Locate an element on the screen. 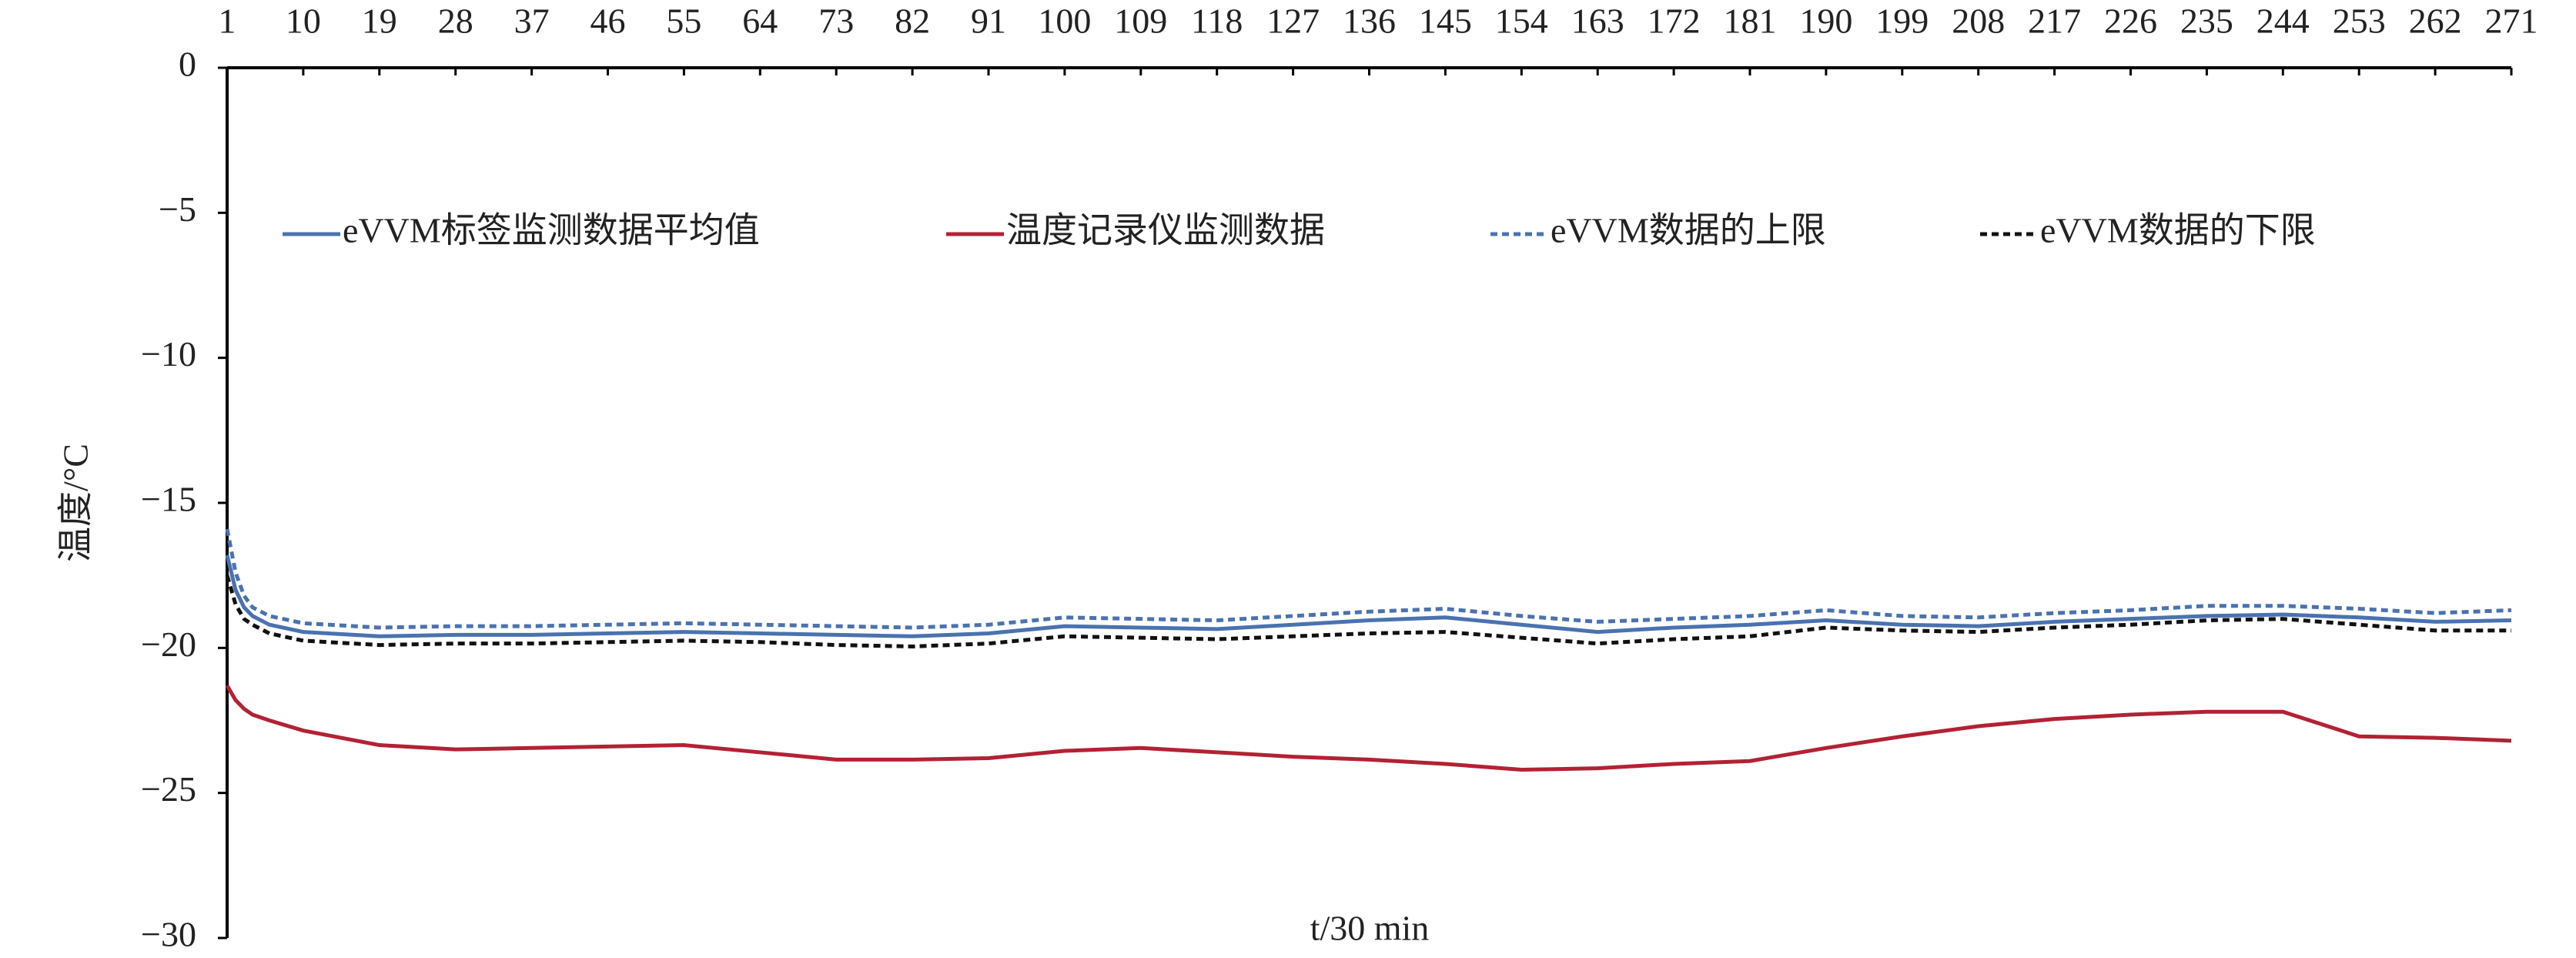 The width and height of the screenshot is (2576, 958). x-tick-label: 46 is located at coordinates (608, 21).